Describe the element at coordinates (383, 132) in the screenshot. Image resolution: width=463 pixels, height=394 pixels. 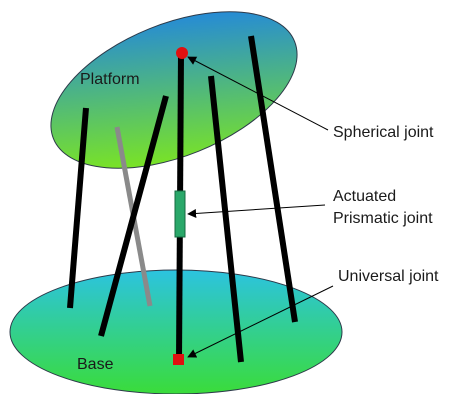
I see `spherical-joint-label: Spherical joint` at that location.